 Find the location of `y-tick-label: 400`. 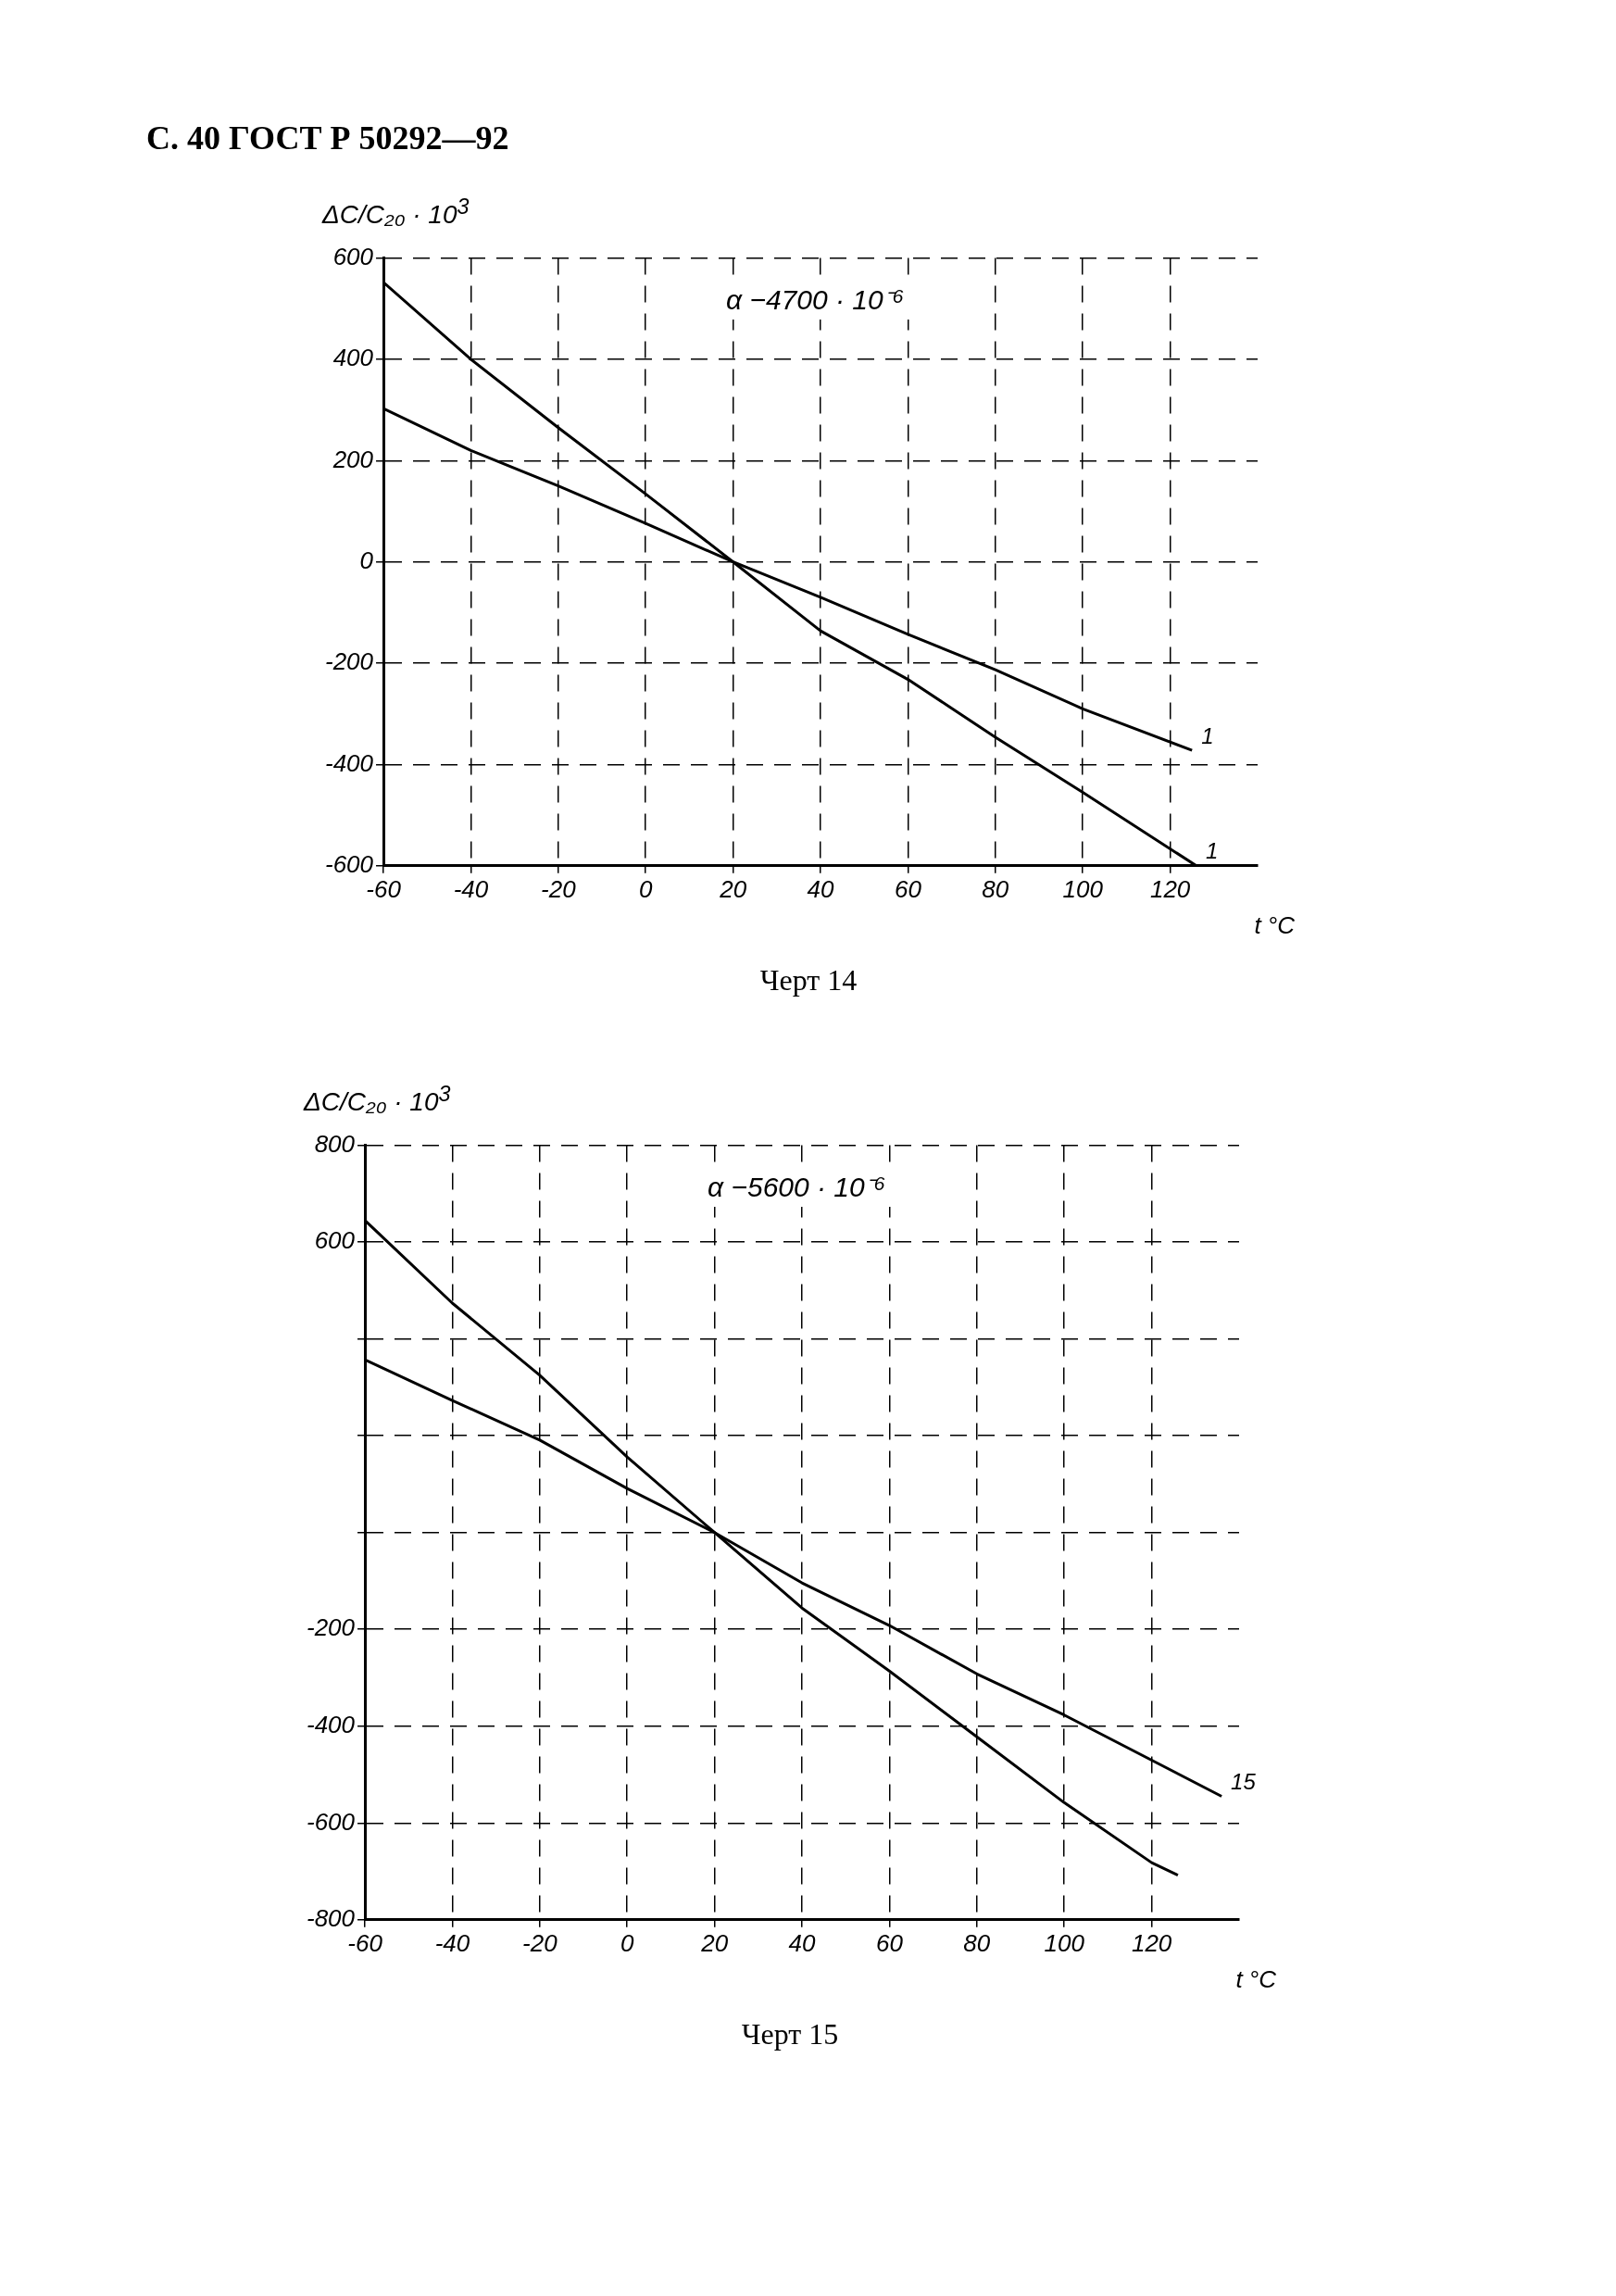

y-tick-label: 400 is located at coordinates (353, 358).